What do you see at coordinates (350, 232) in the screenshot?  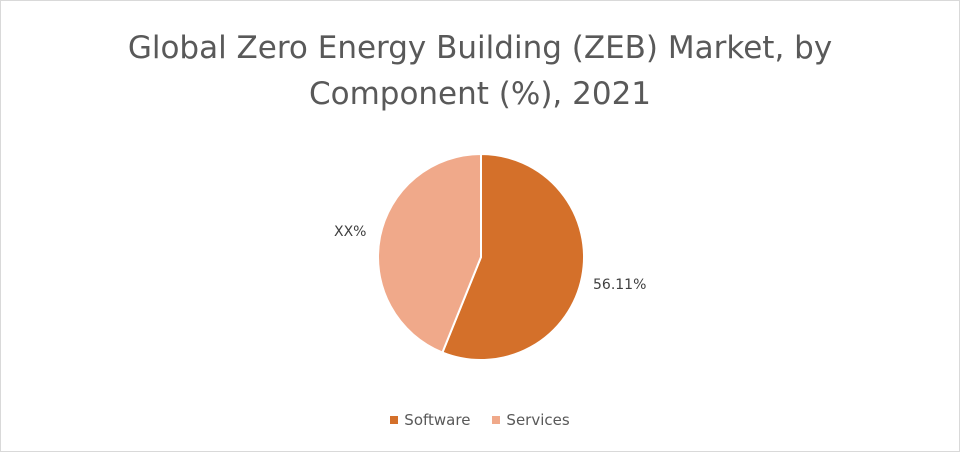 I see `data-label-services: XX%` at bounding box center [350, 232].